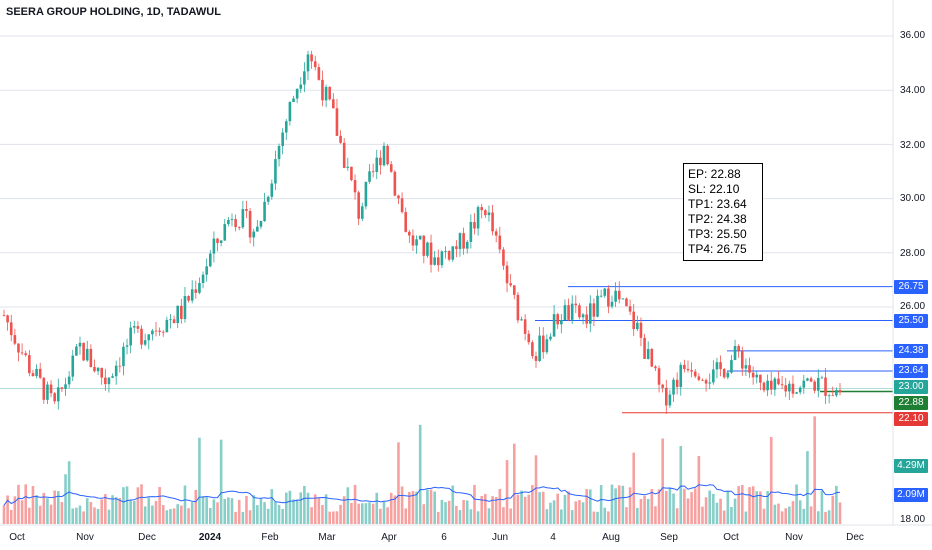  What do you see at coordinates (912, 253) in the screenshot?
I see `y-tick-label: 28.00` at bounding box center [912, 253].